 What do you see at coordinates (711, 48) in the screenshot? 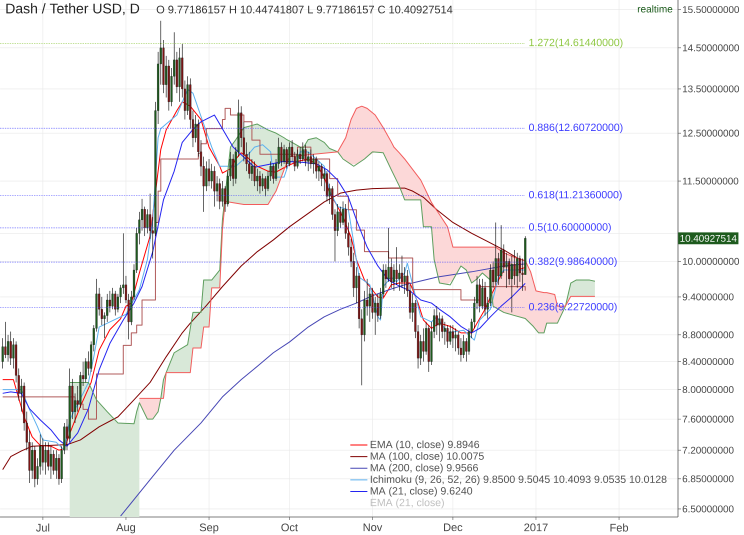
I see `y-tick-label: 14.50000000` at bounding box center [711, 48].